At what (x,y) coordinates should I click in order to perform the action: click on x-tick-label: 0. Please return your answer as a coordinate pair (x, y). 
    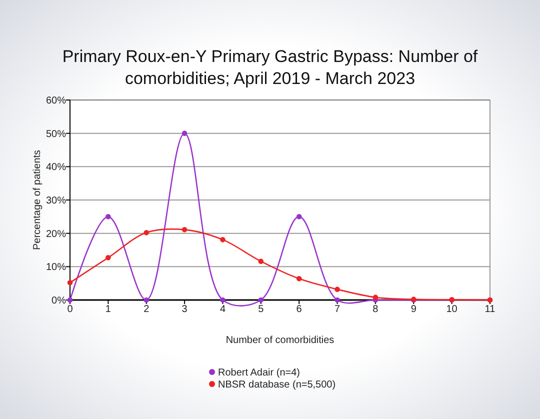
    Looking at the image, I should click on (70, 309).